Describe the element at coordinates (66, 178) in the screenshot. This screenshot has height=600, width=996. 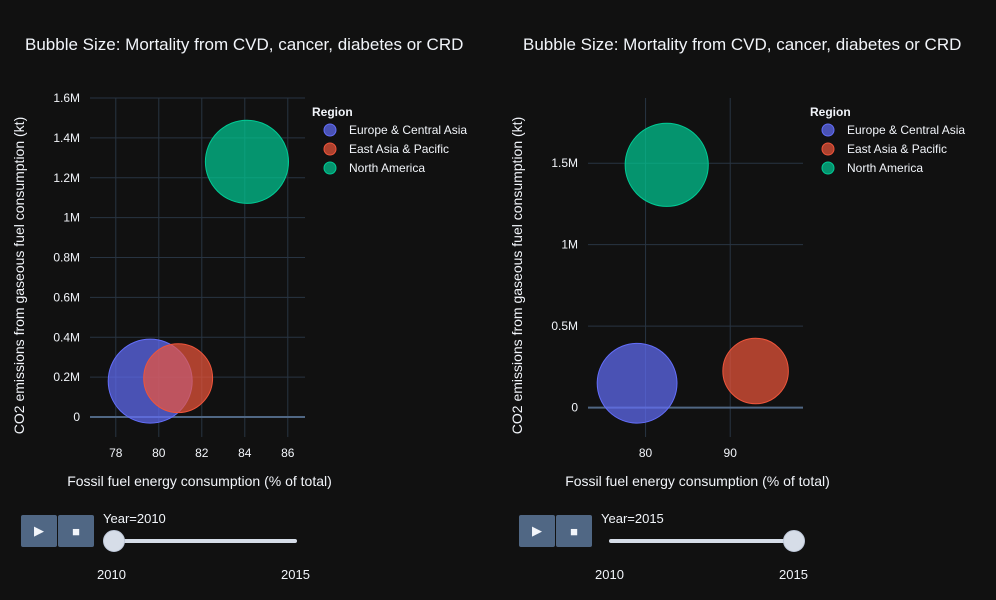
I see `y-tick-label: 1.2M` at that location.